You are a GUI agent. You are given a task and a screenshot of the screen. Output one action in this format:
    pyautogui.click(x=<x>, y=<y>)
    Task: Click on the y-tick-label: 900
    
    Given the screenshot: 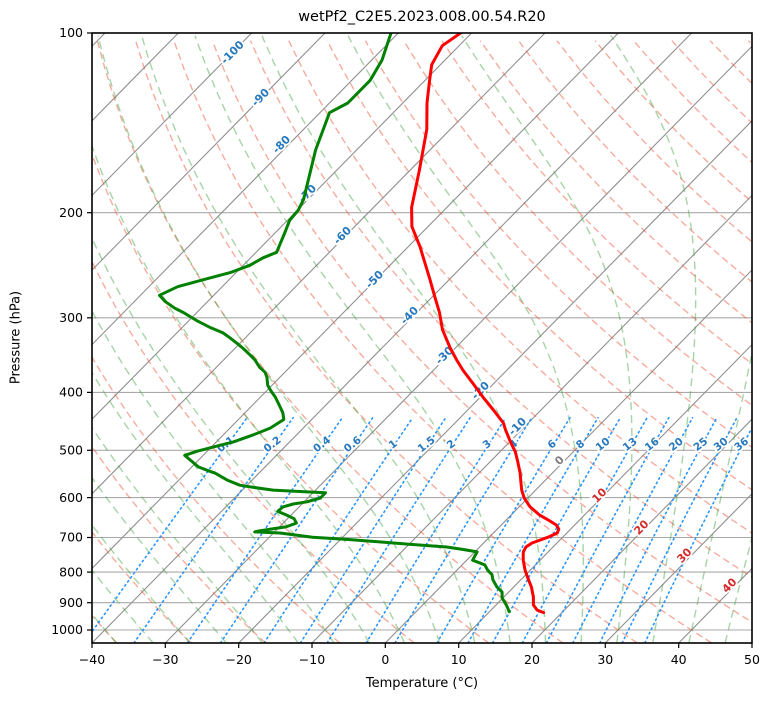 What is the action you would take?
    pyautogui.click(x=71, y=602)
    